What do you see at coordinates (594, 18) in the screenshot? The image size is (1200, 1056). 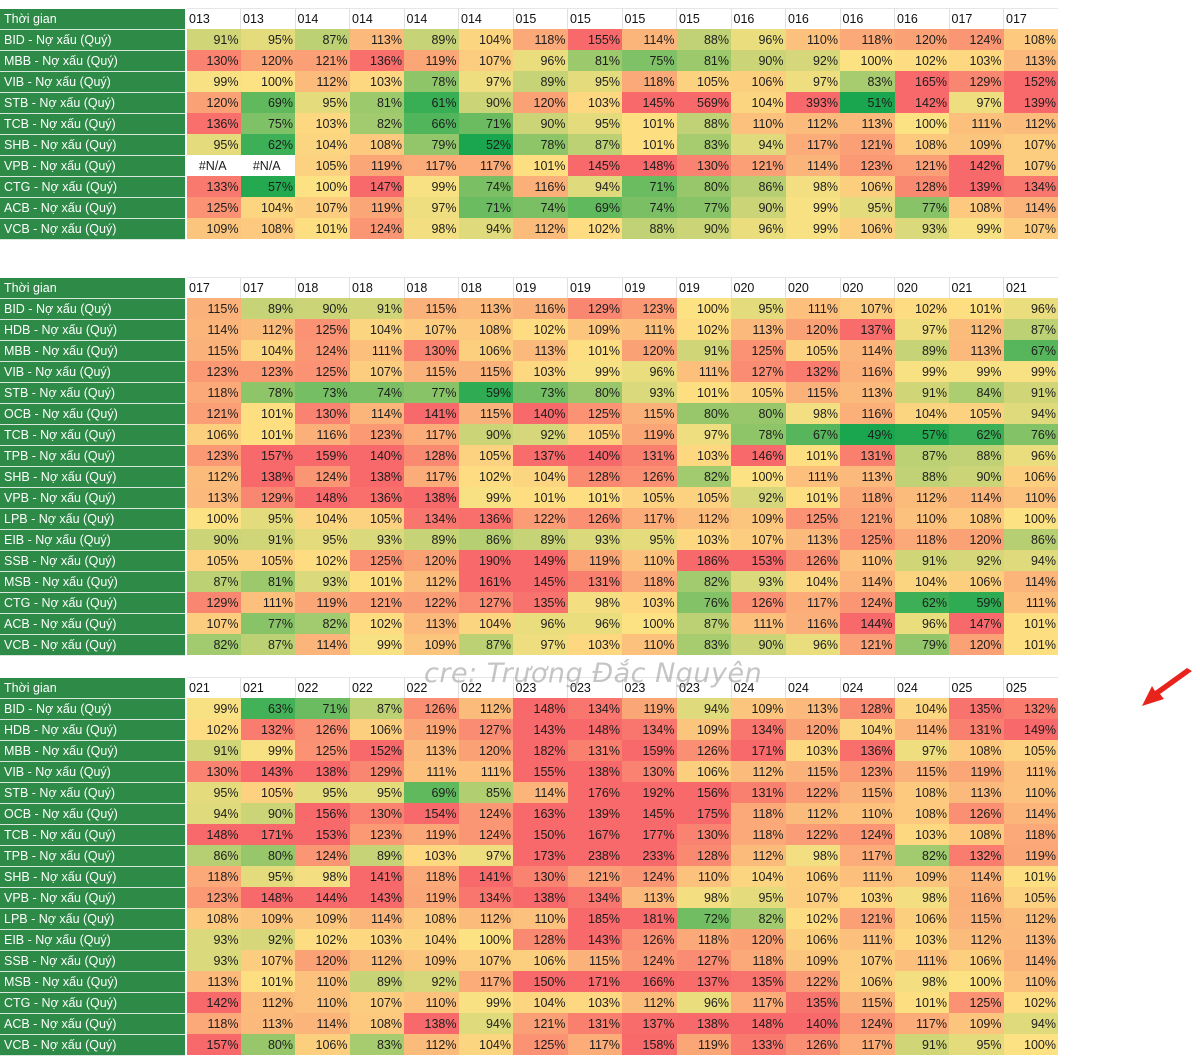 I see `period-header: 015` at bounding box center [594, 18].